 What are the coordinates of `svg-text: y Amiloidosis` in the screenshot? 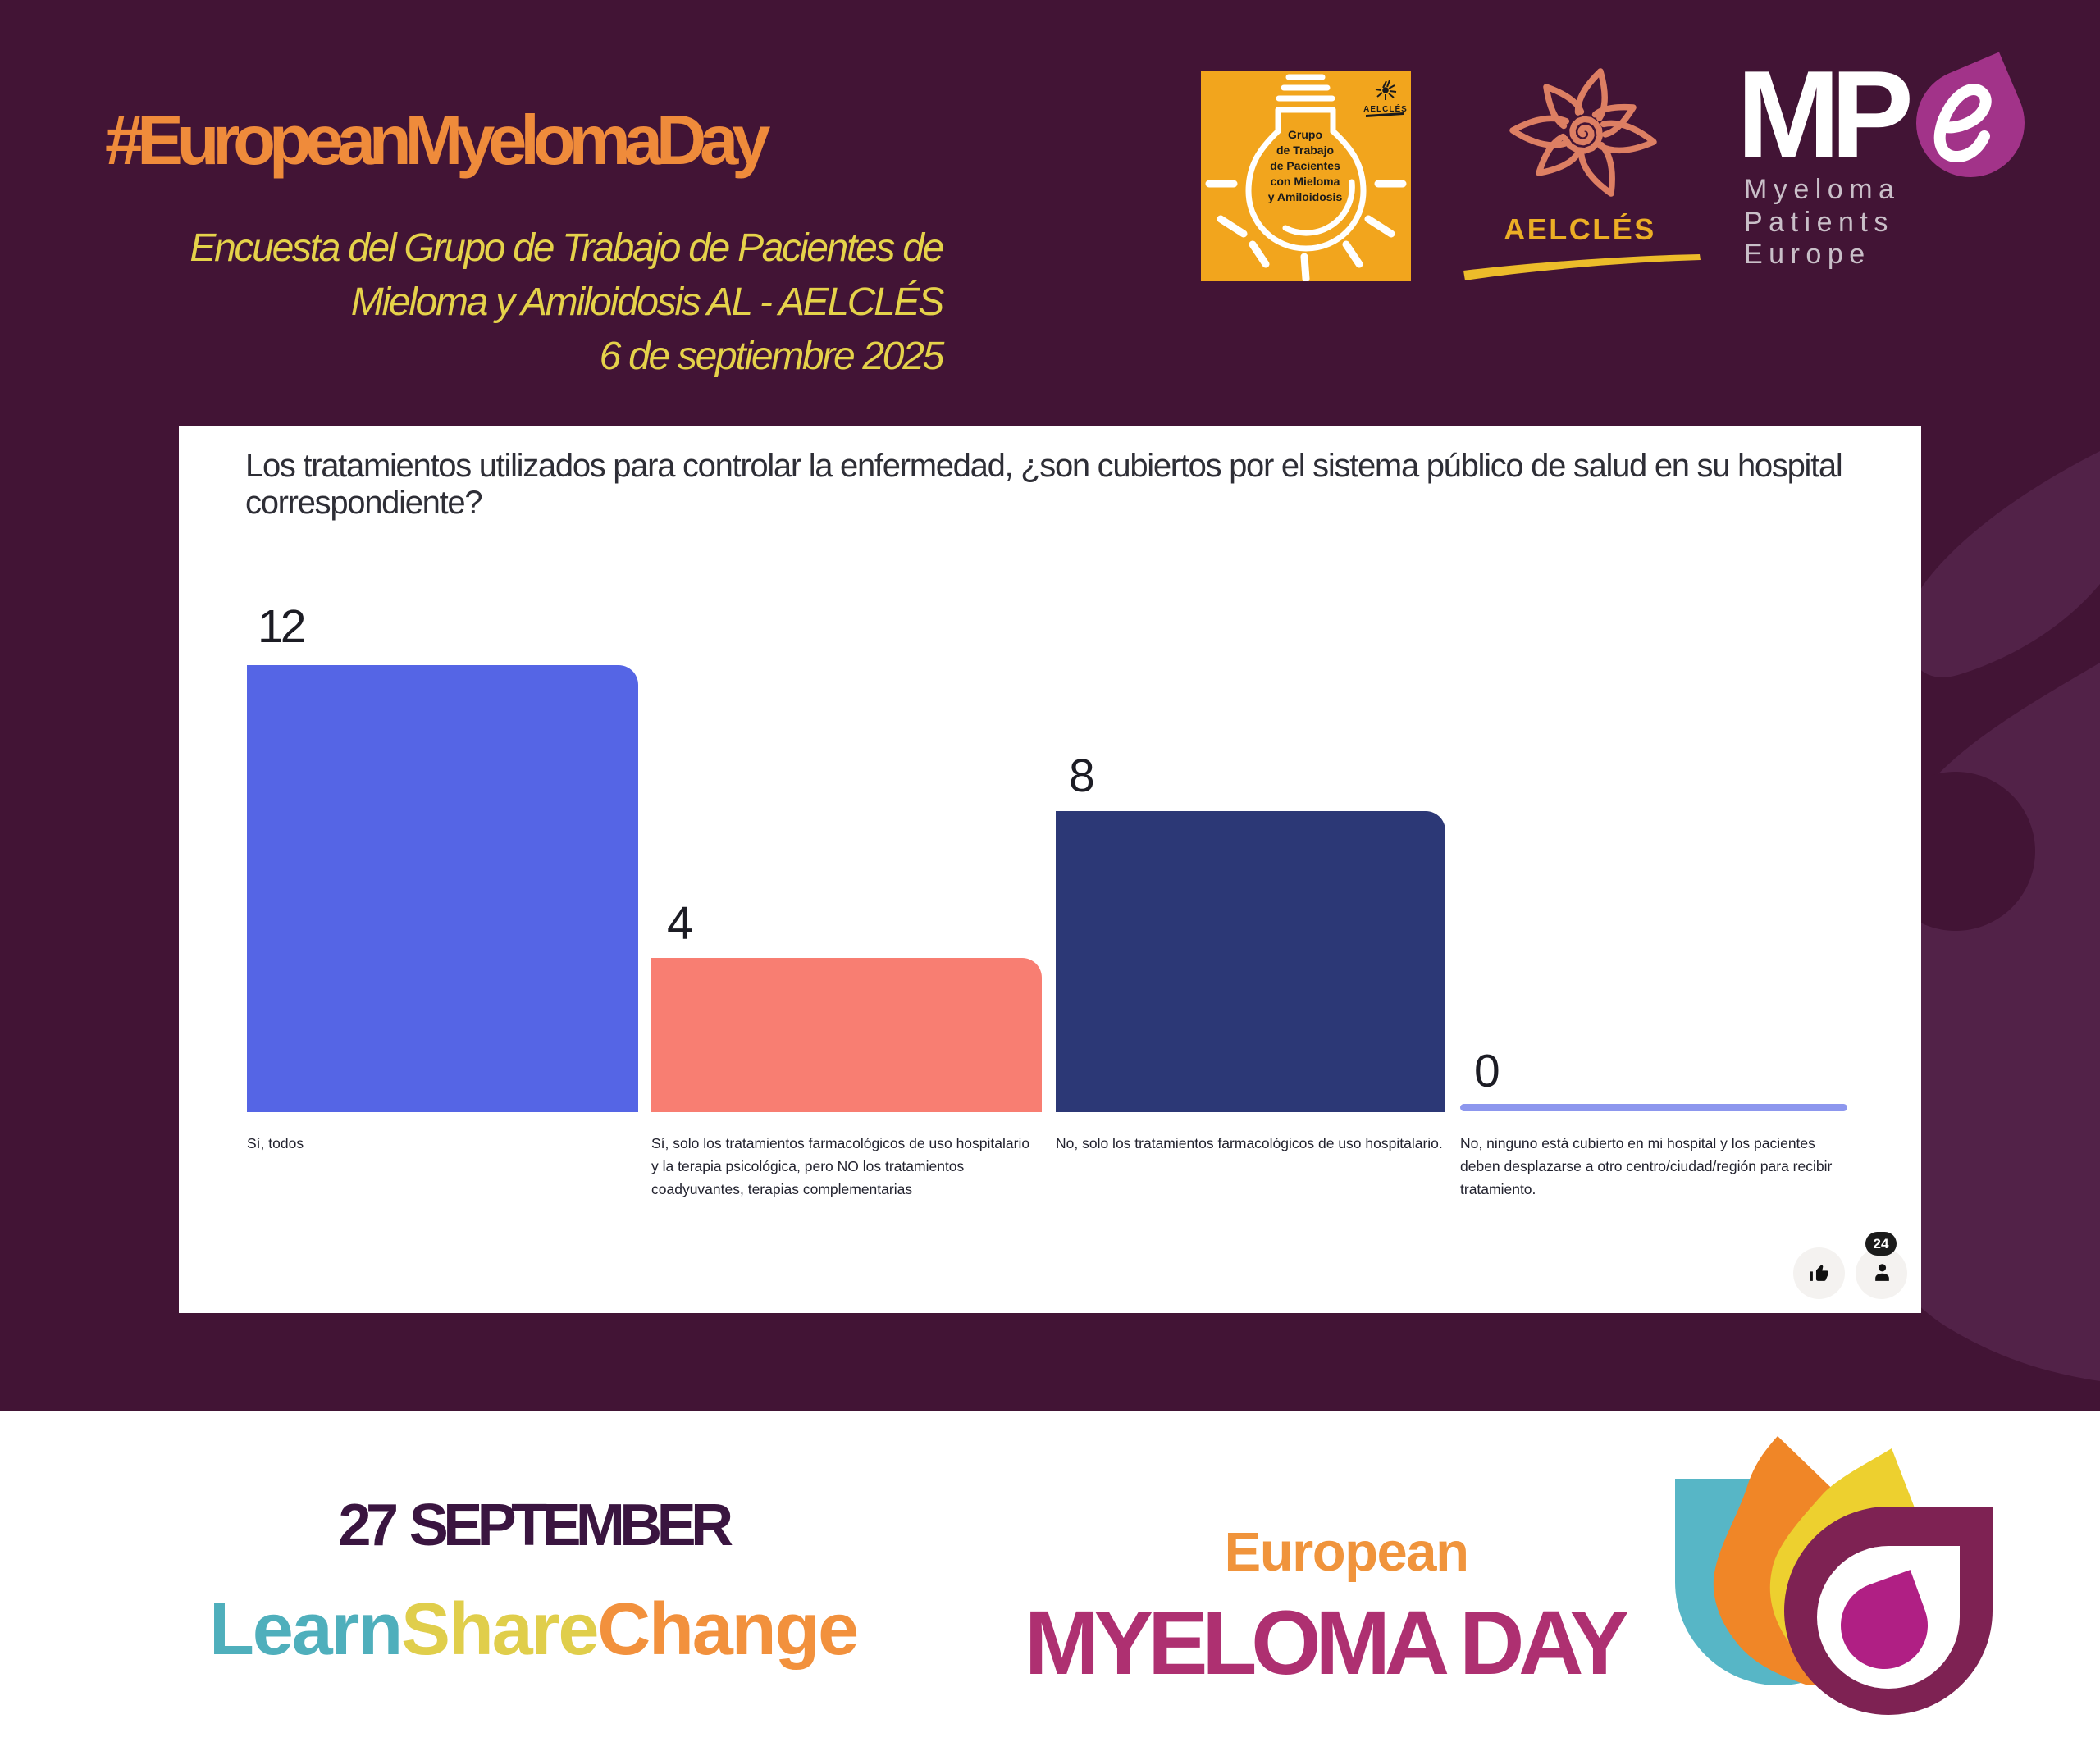 It's located at (1305, 196).